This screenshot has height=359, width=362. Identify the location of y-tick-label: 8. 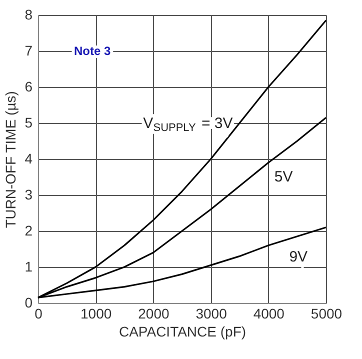
(28, 14).